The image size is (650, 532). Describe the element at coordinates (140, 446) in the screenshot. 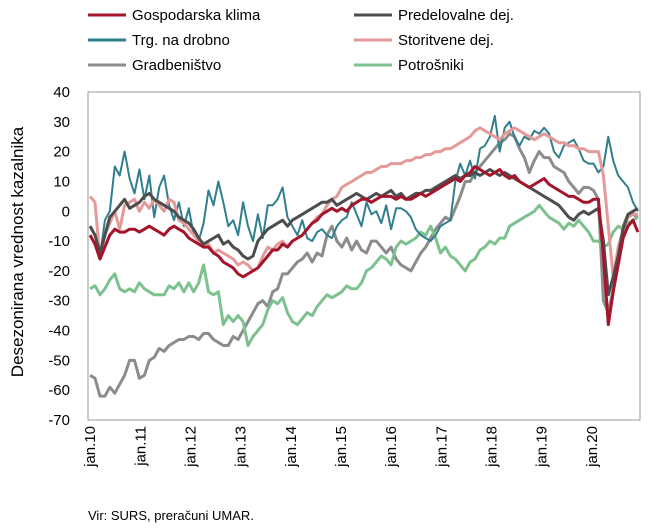

I see `x-tick-label-1: jan.11` at that location.